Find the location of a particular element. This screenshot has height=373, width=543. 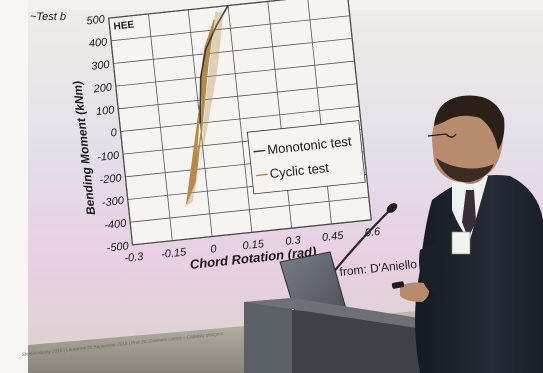

remote-clicker is located at coordinates (398, 285).